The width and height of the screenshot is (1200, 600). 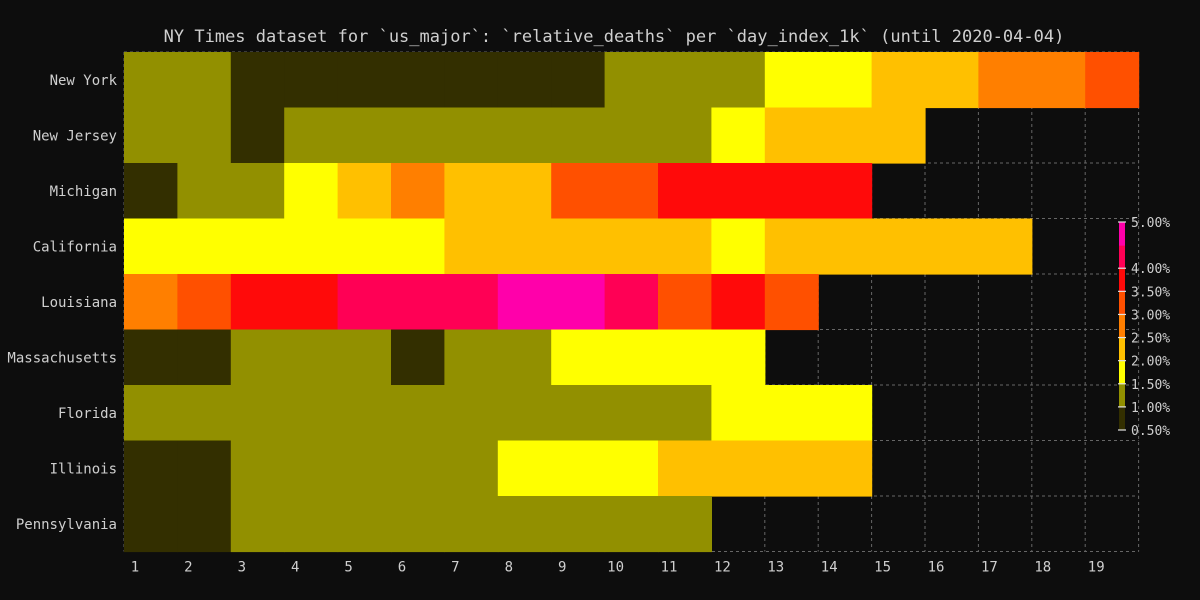 I want to click on x-tick-label: 7, so click(x=455, y=568).